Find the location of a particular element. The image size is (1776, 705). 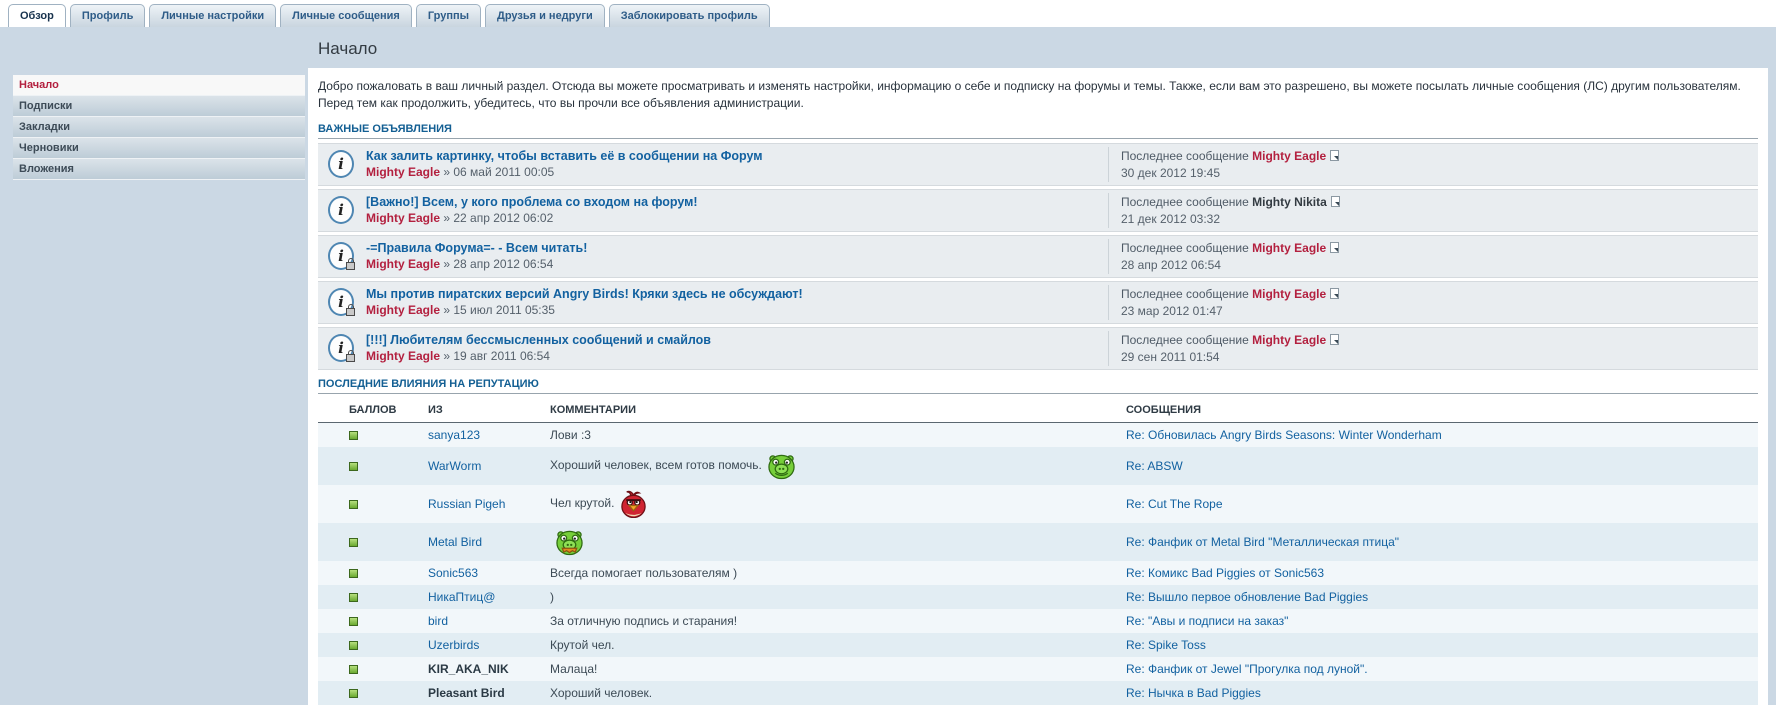

tab-profile: Профиль is located at coordinates (107, 15).